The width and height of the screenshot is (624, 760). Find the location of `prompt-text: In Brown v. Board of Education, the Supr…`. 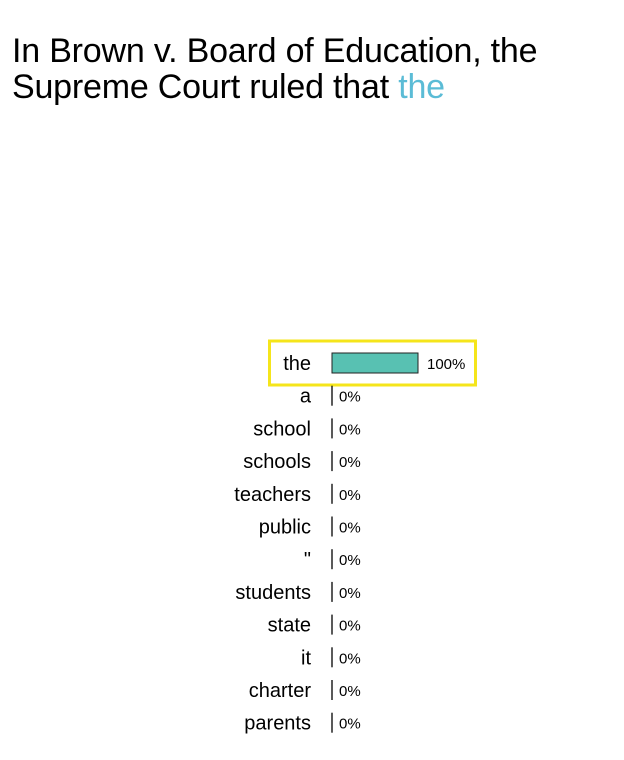

prompt-text: In Brown v. Board of Education, the Supr… is located at coordinates (312, 69).